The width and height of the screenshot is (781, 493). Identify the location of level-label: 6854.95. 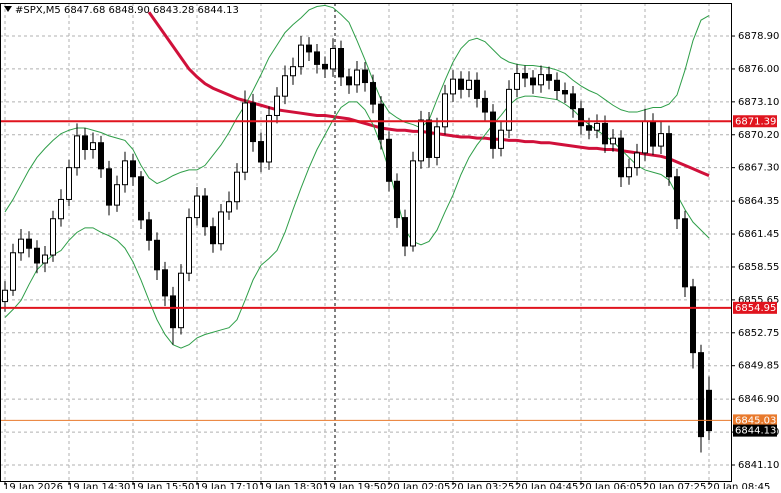
(755, 308).